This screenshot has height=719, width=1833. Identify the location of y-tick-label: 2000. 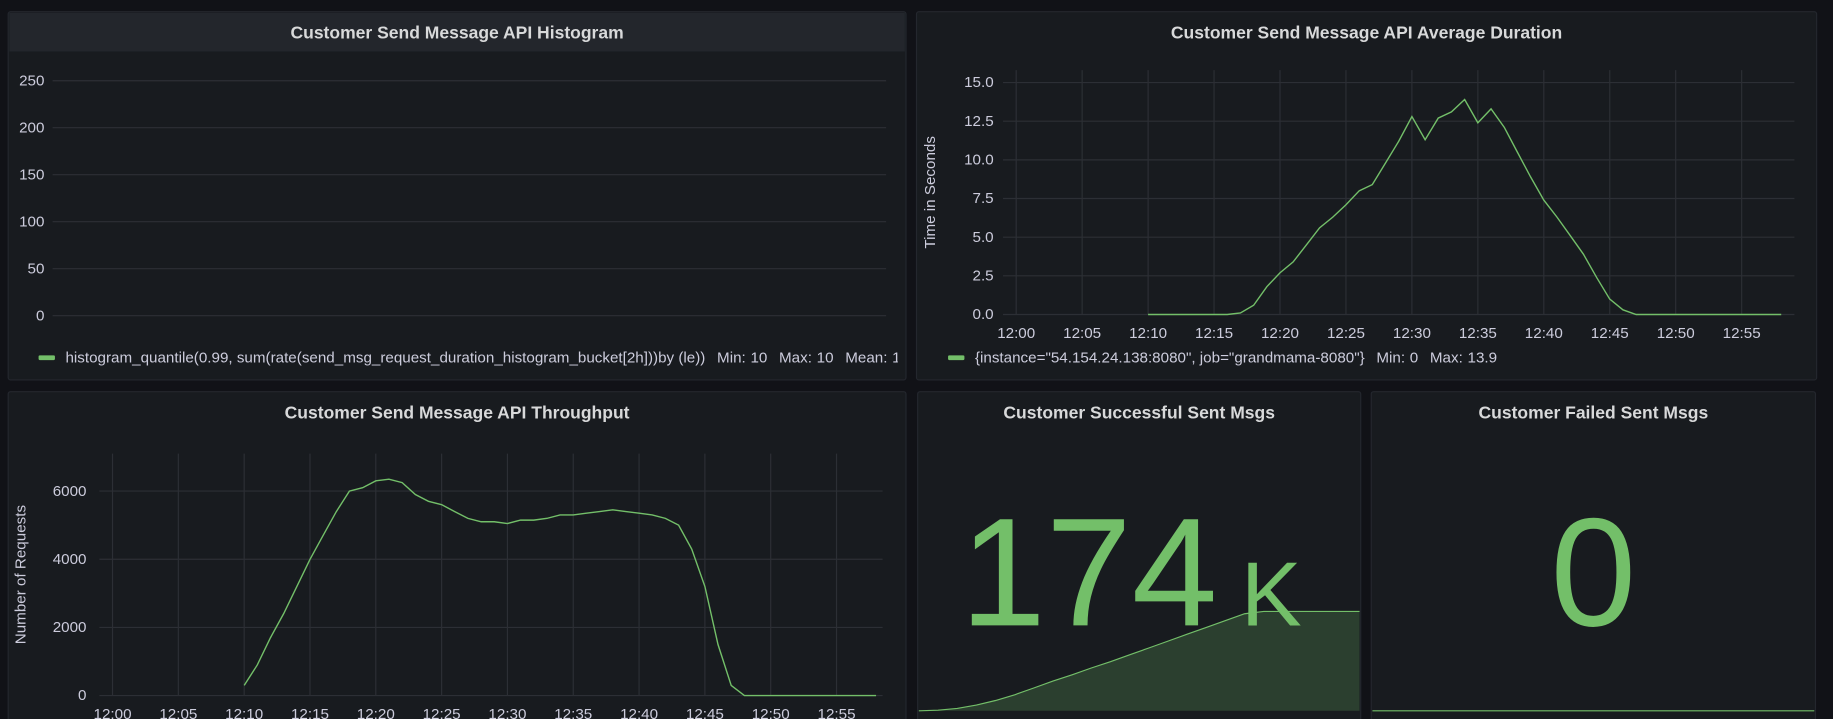
(70, 627).